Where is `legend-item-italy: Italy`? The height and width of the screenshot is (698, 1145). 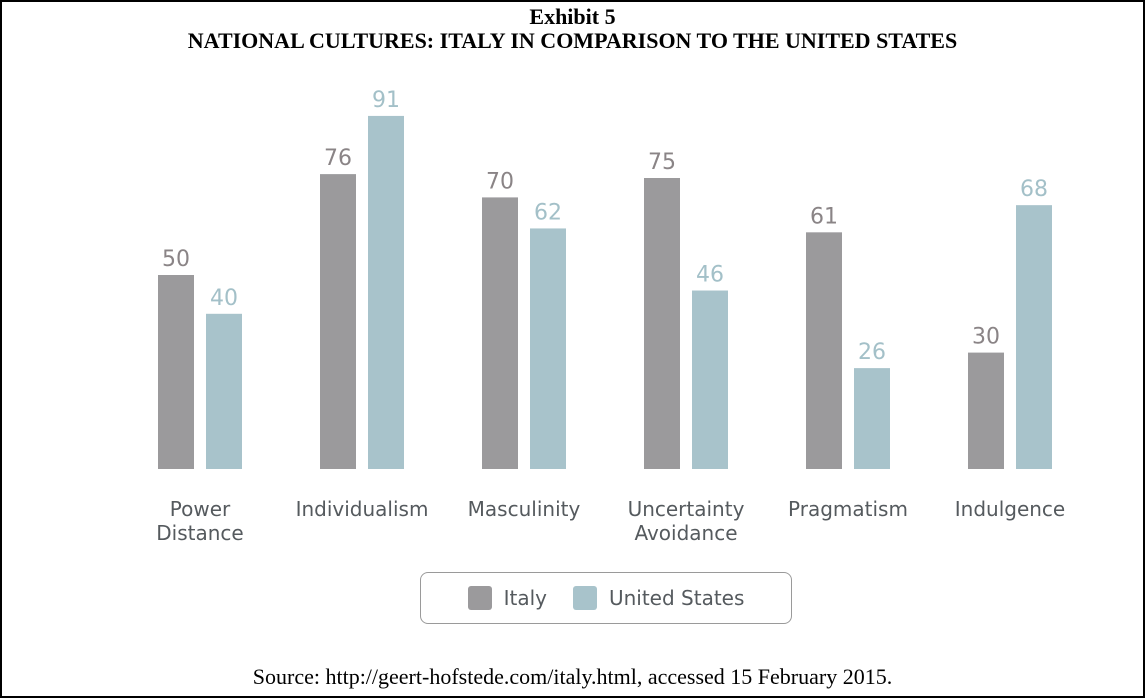
legend-item-italy: Italy is located at coordinates (507, 598).